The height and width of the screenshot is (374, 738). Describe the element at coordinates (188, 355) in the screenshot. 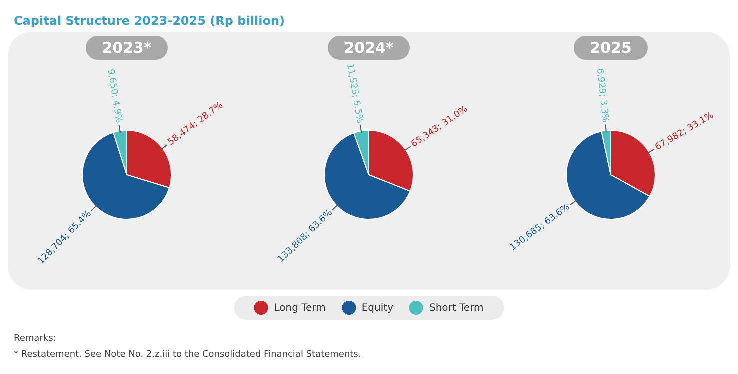

I see `text: * Restatement. See Note No. 2.z.iii to the Consolidated Financial Statements.` at that location.